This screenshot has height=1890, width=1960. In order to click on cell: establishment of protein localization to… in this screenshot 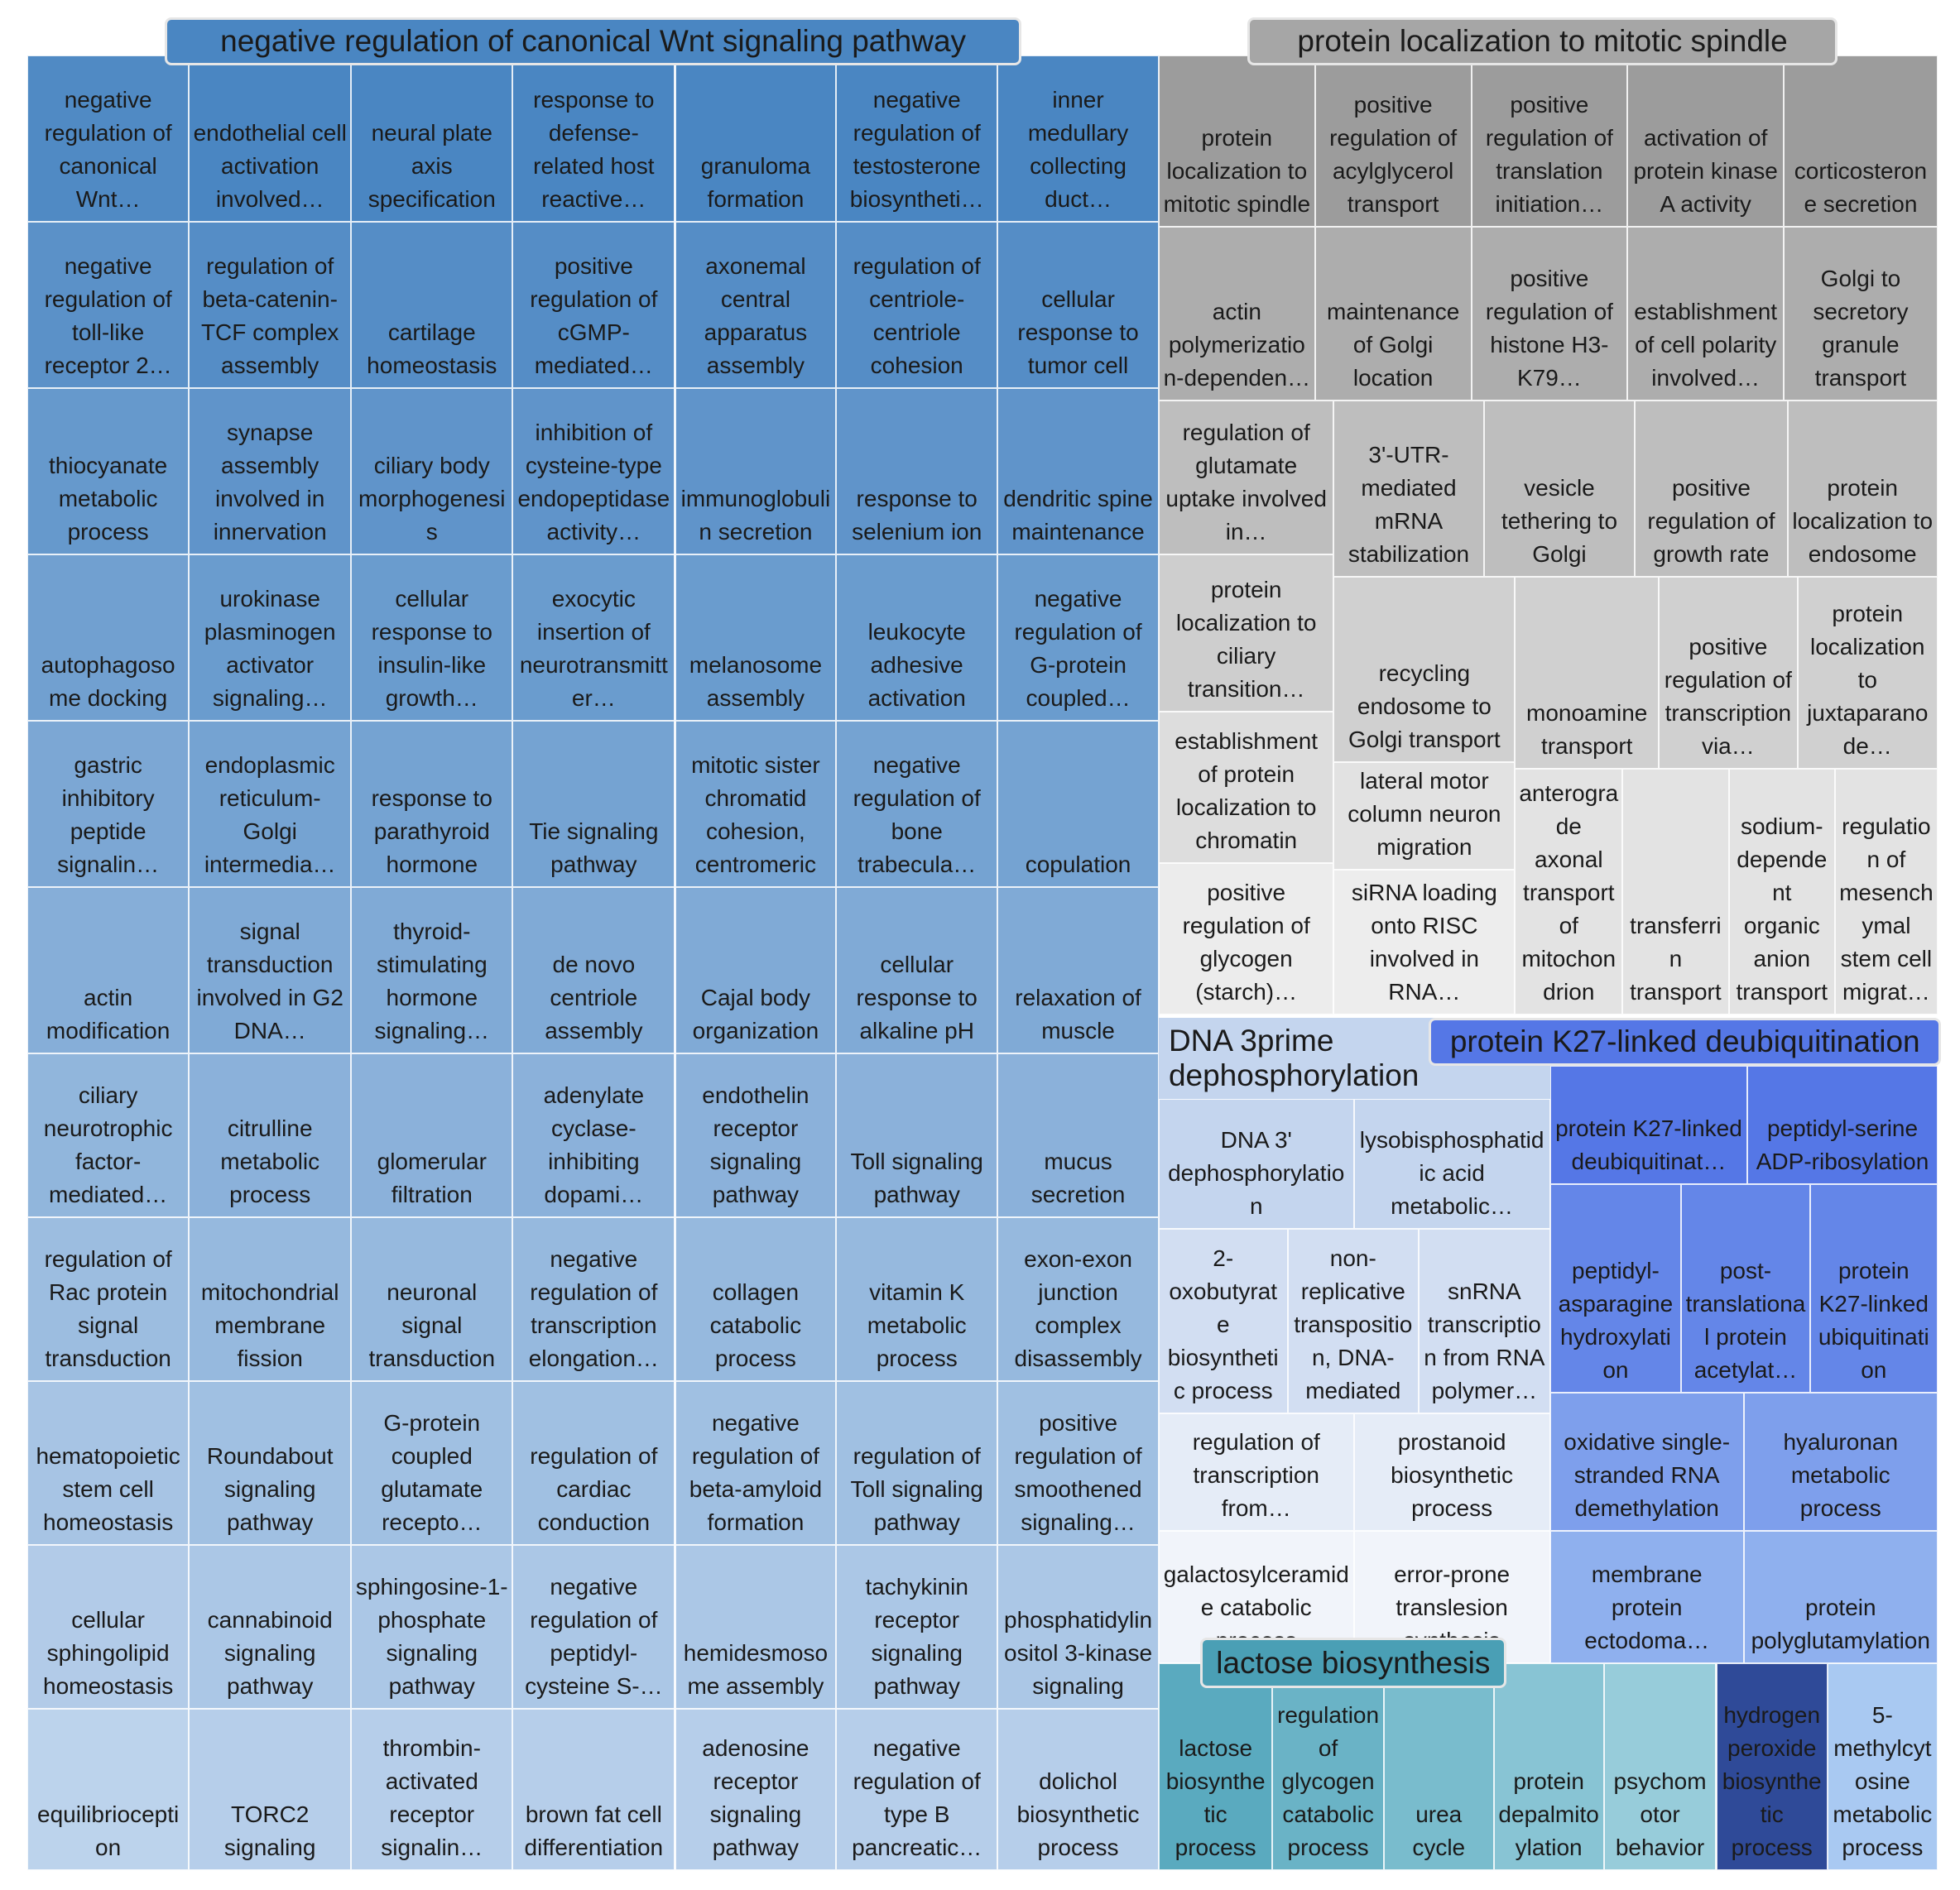, I will do `click(1246, 788)`.